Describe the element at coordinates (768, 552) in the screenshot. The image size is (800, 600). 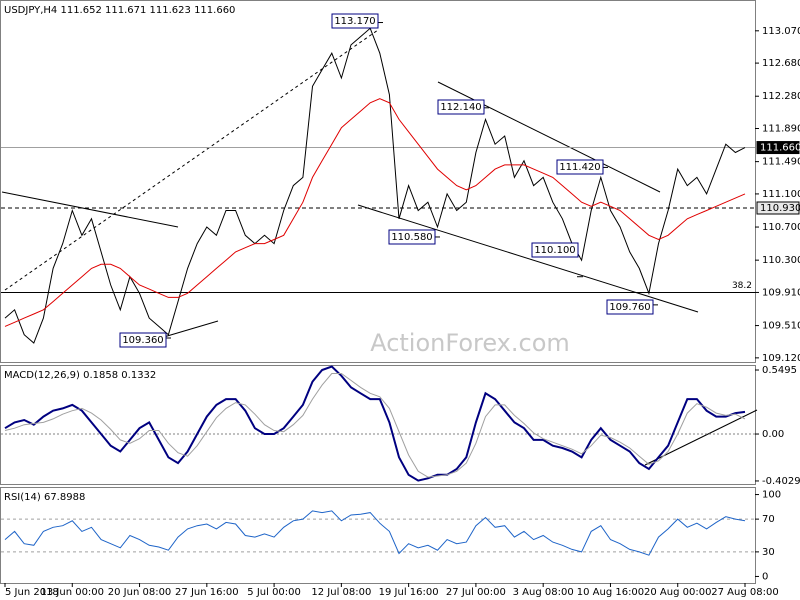
I see `y-tick-label: 30` at that location.